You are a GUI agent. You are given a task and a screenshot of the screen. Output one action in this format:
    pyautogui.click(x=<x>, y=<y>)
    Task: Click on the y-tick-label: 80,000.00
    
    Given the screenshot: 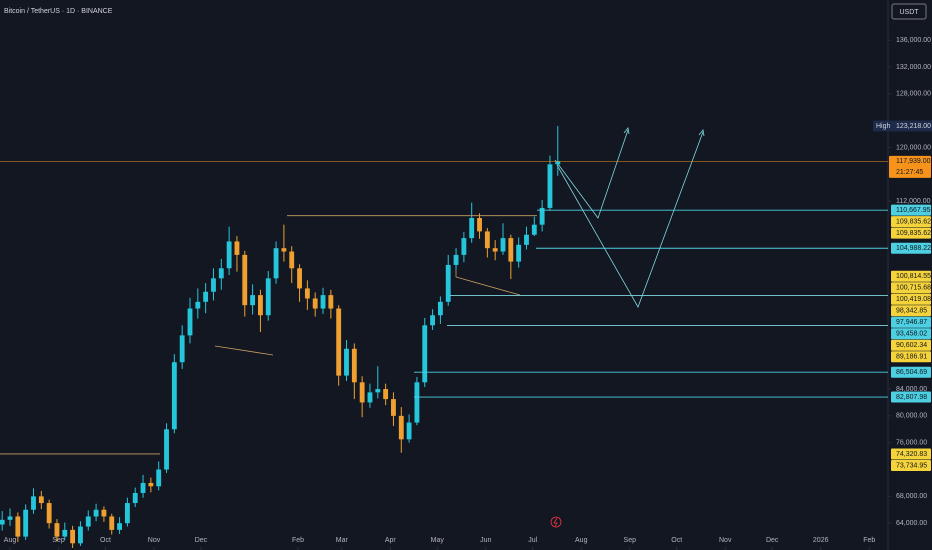 What is the action you would take?
    pyautogui.click(x=911, y=416)
    